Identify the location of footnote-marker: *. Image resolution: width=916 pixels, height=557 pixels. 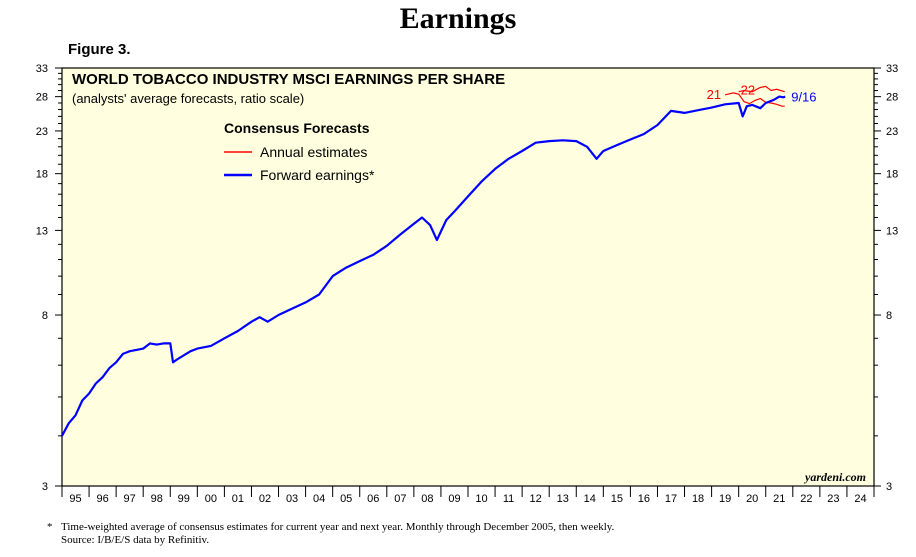
(50, 527).